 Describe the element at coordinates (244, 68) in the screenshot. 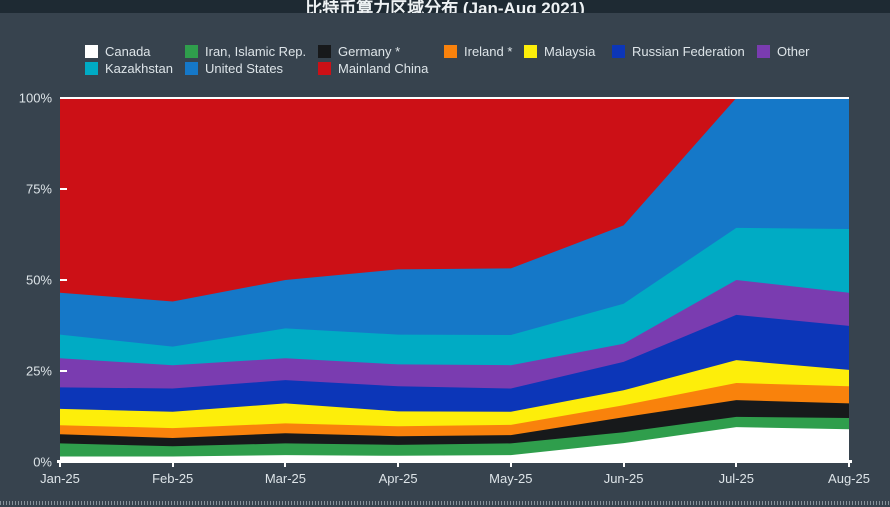

I see `legend-label: United States` at that location.